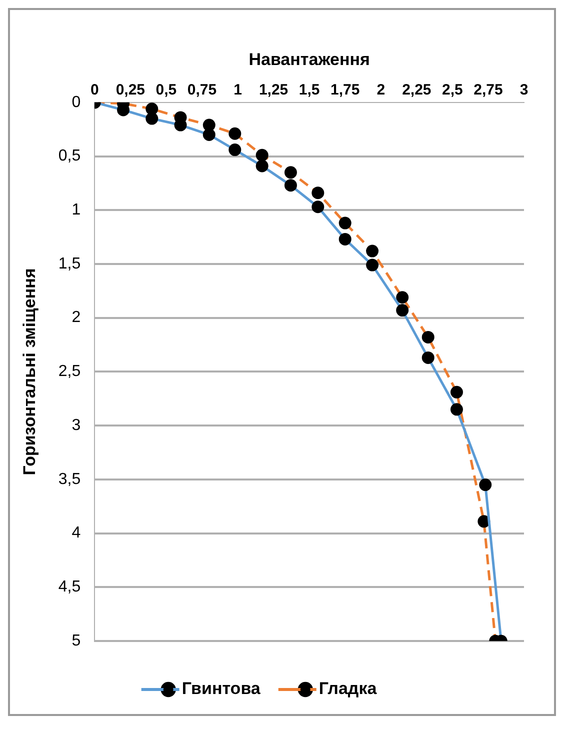  What do you see at coordinates (452, 90) in the screenshot?
I see `x-tick-label: 2,5` at bounding box center [452, 90].